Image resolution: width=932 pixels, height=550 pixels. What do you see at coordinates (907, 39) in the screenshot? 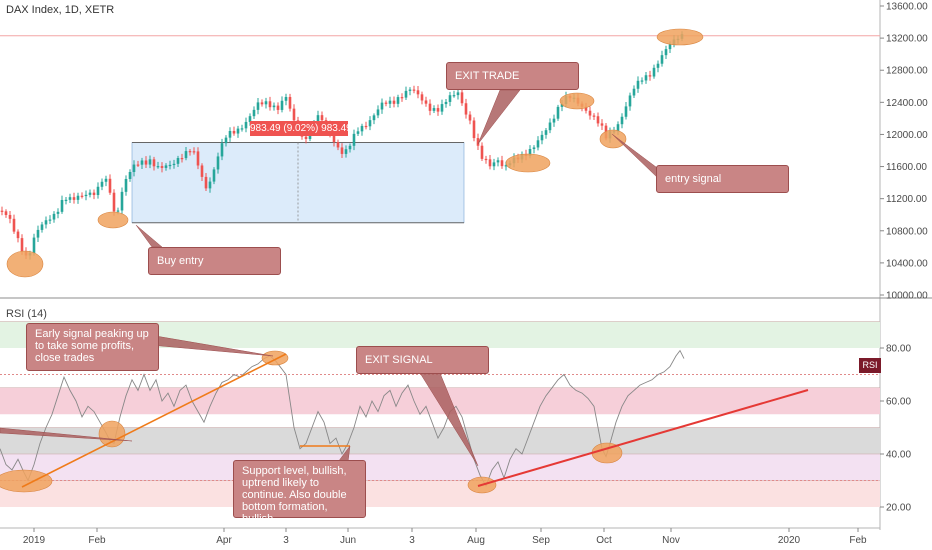
I see `price-tick-label: 13200.00` at bounding box center [907, 39].